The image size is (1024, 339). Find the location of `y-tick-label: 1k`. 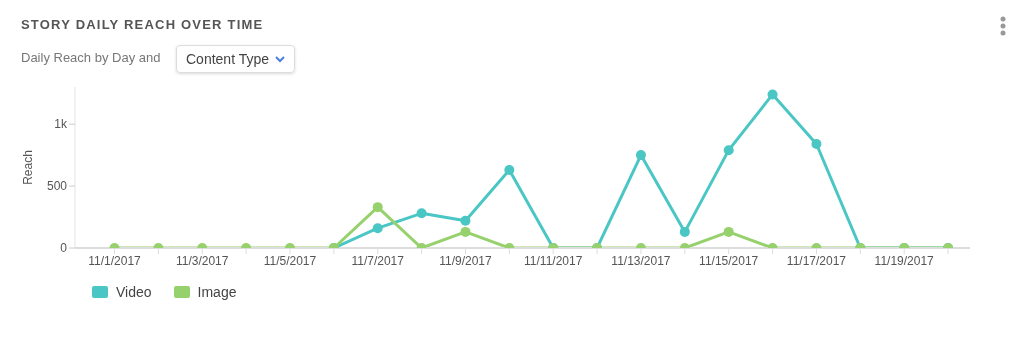

y-tick-label: 1k is located at coordinates (61, 124).